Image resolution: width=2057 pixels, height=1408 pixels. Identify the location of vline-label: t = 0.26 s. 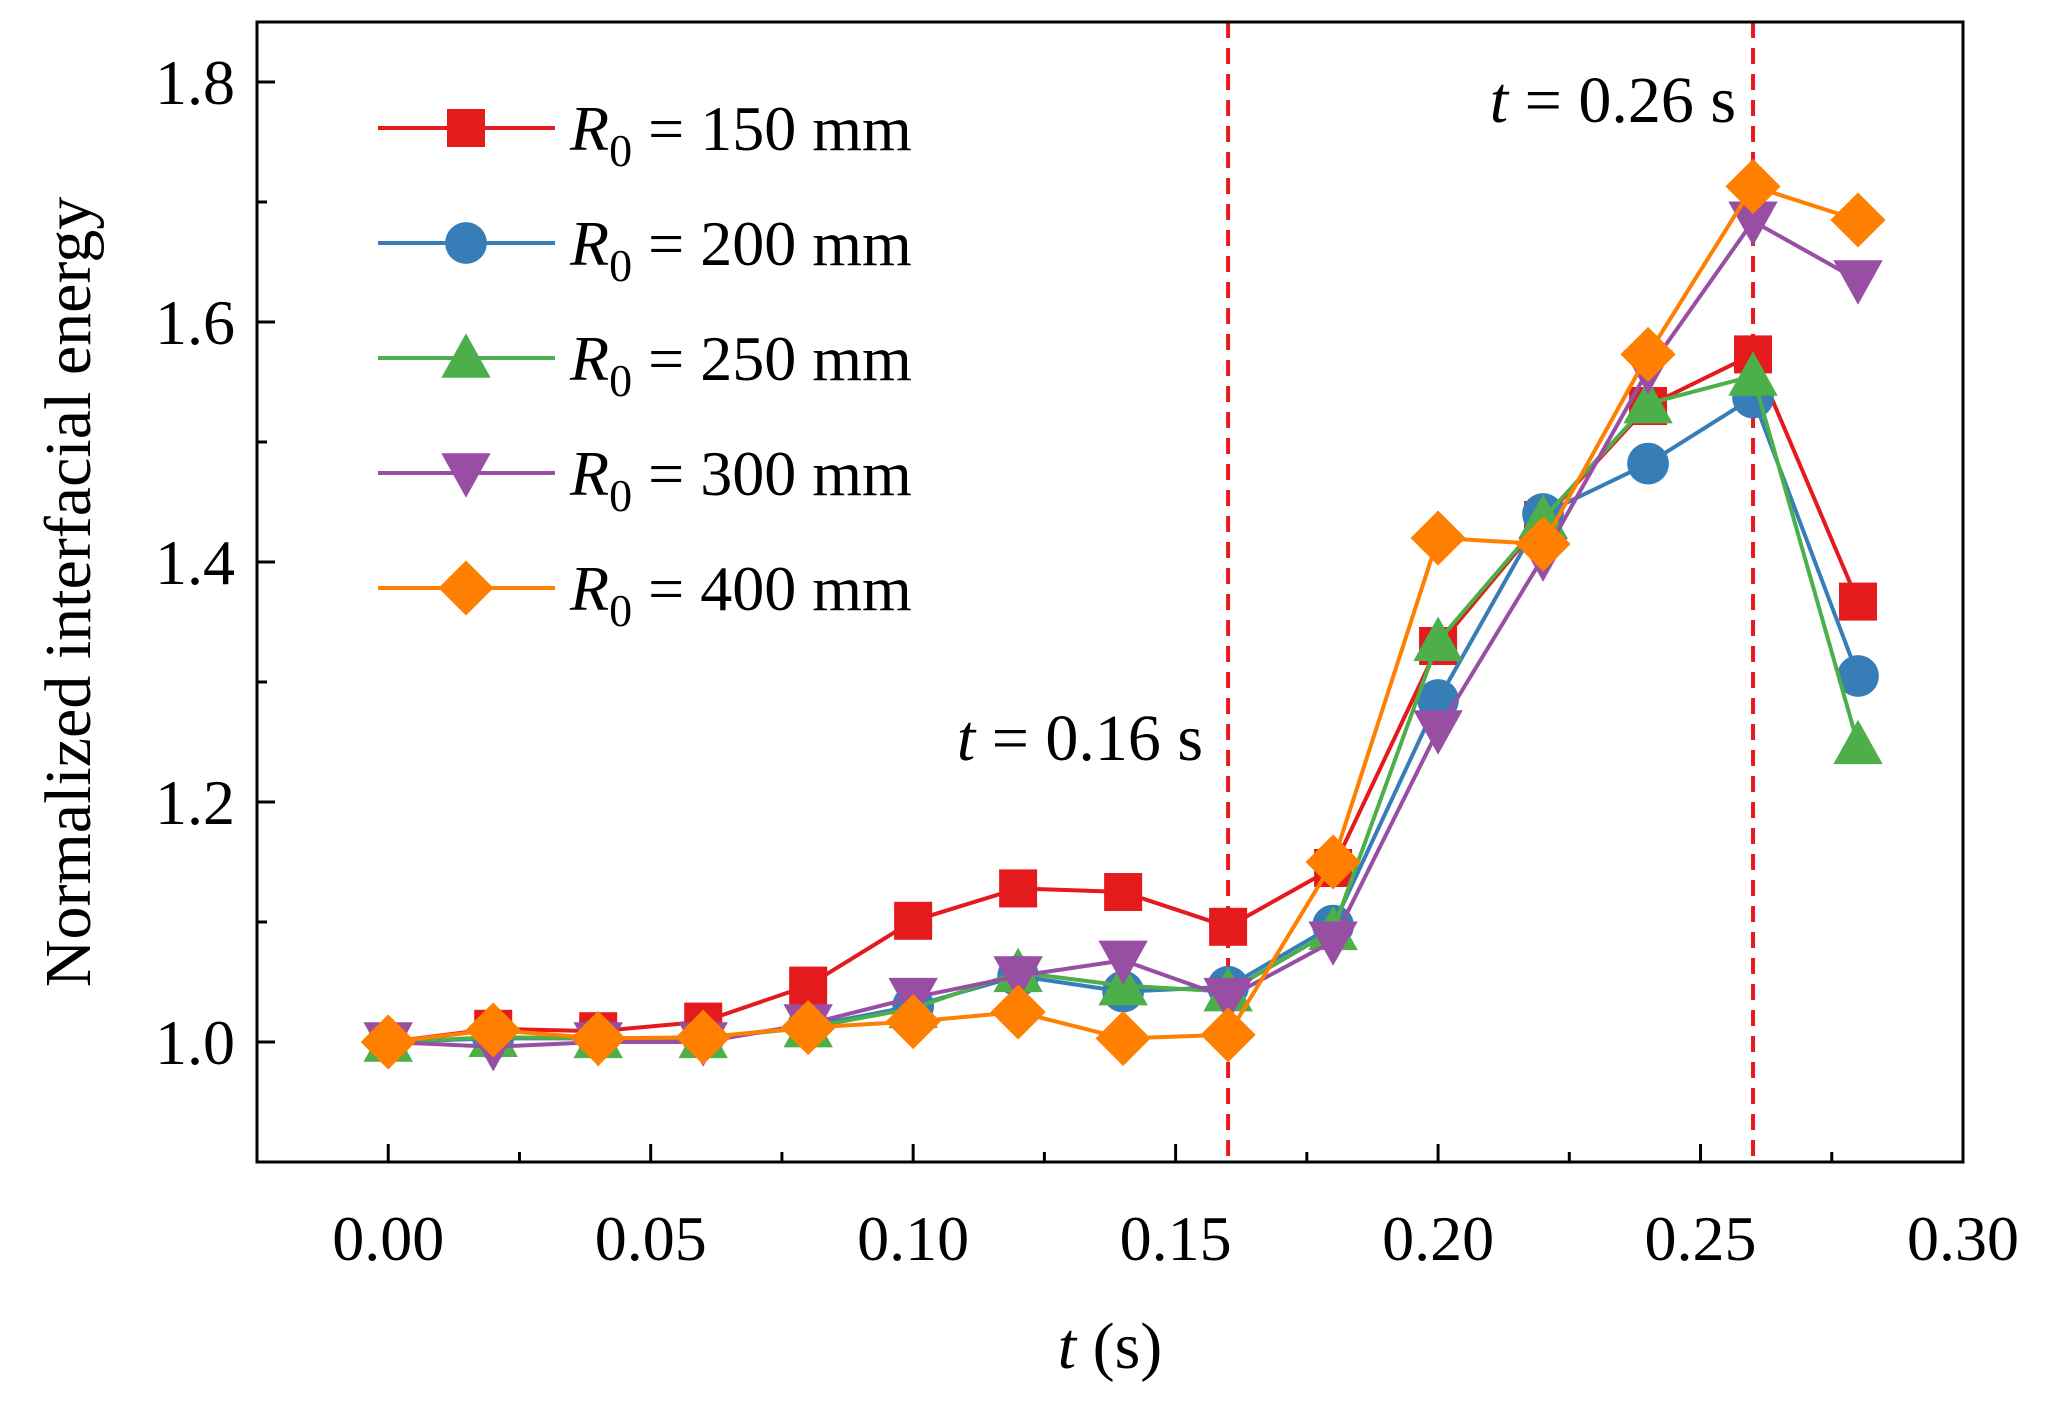
(1613, 100).